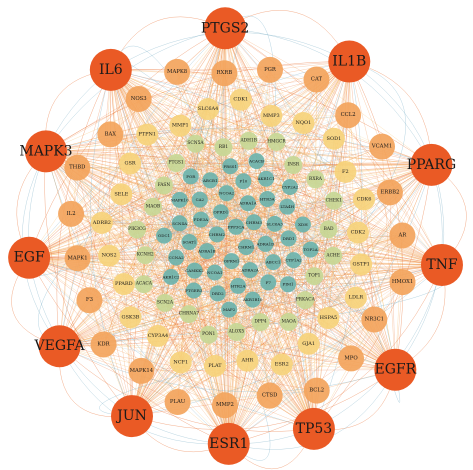 The width and height of the screenshot is (473, 470). What do you see at coordinates (194, 270) in the screenshot?
I see `node-camkk2: CAMKK2` at bounding box center [194, 270].